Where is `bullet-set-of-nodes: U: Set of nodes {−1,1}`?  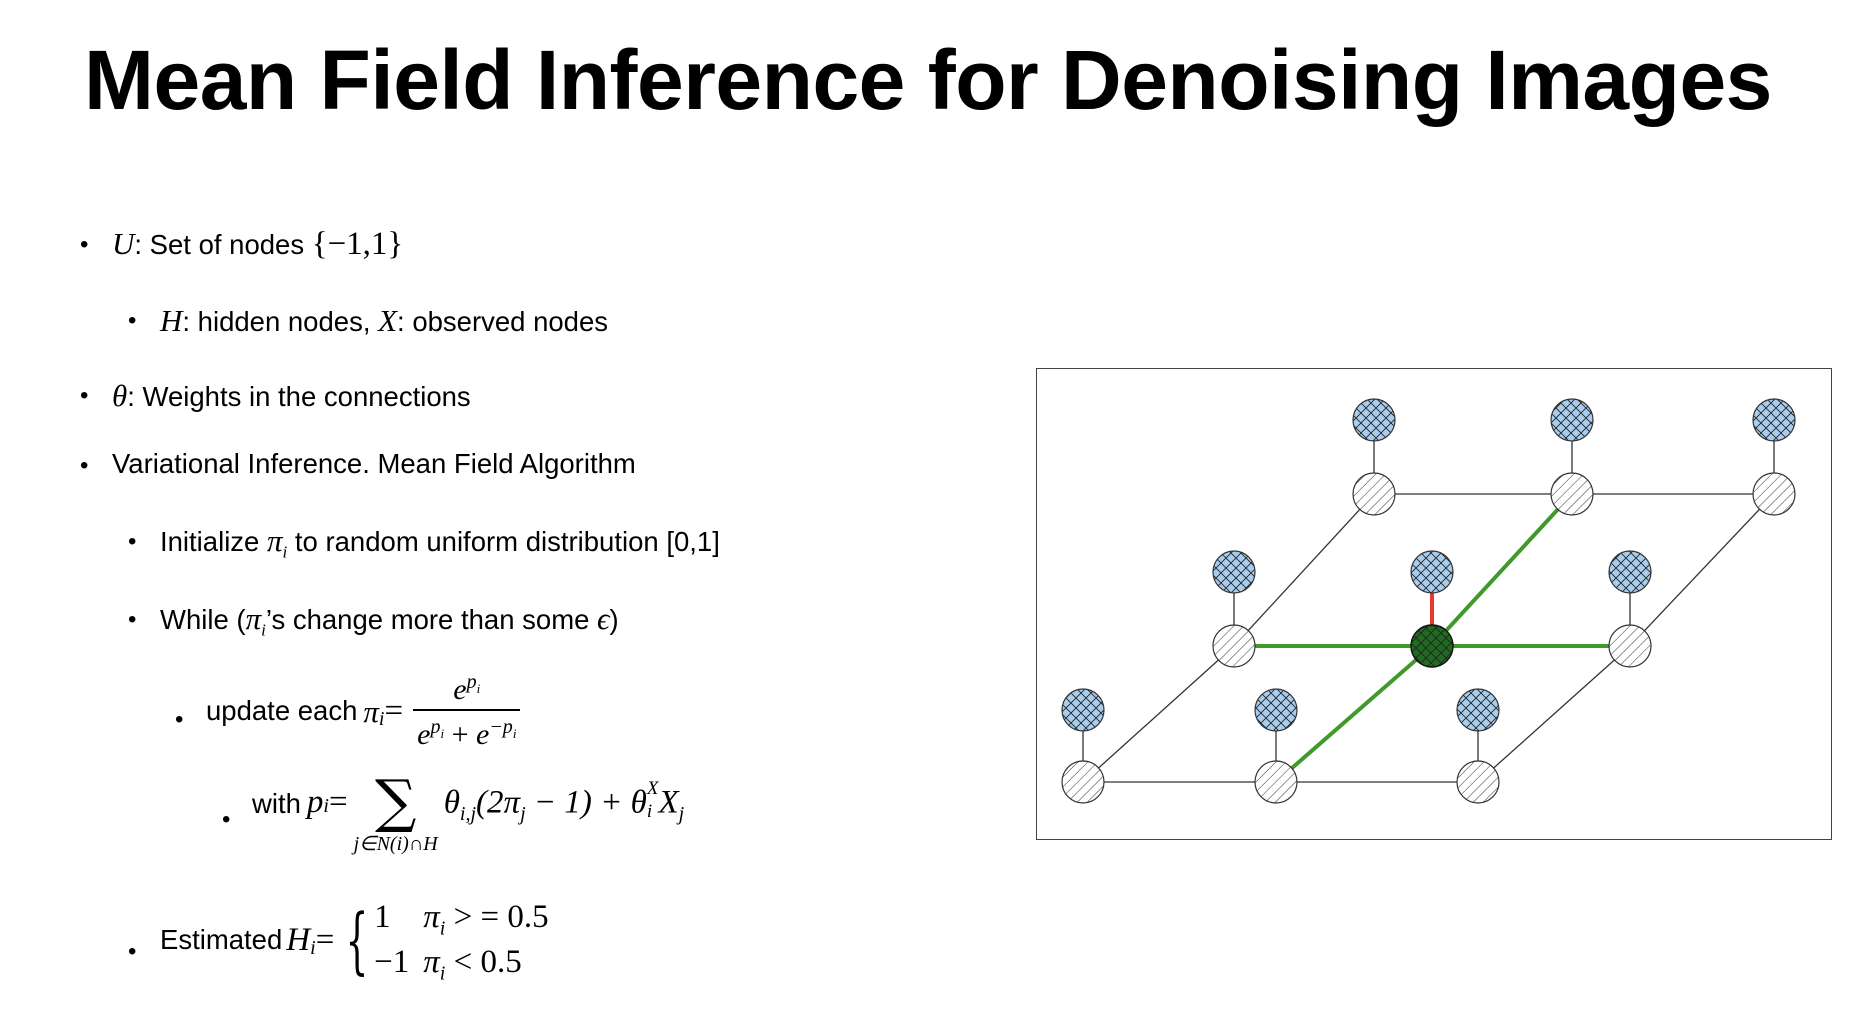
bullet-set-of-nodes: U: Set of nodes {−1,1} is located at coordinates (258, 244).